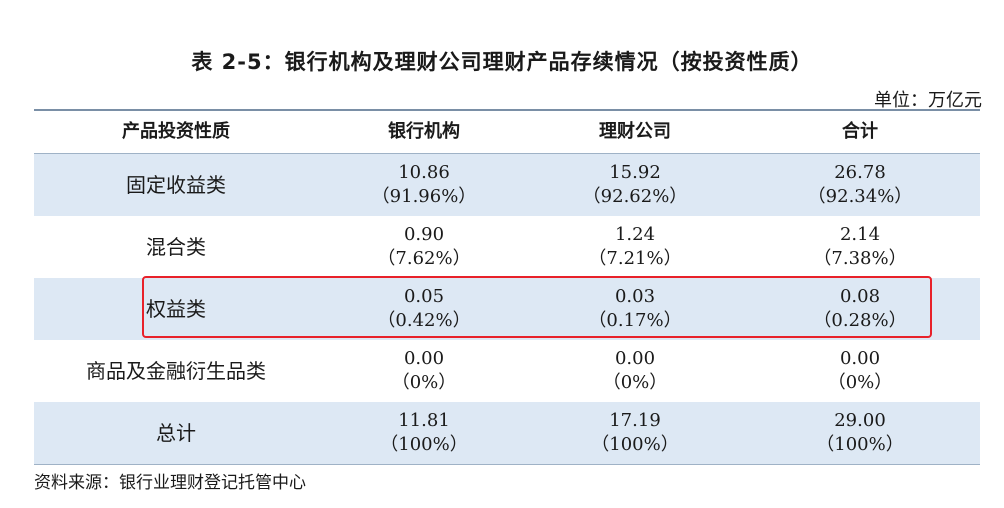  Describe the element at coordinates (424, 234) in the screenshot. I see `value: 0.90` at that location.